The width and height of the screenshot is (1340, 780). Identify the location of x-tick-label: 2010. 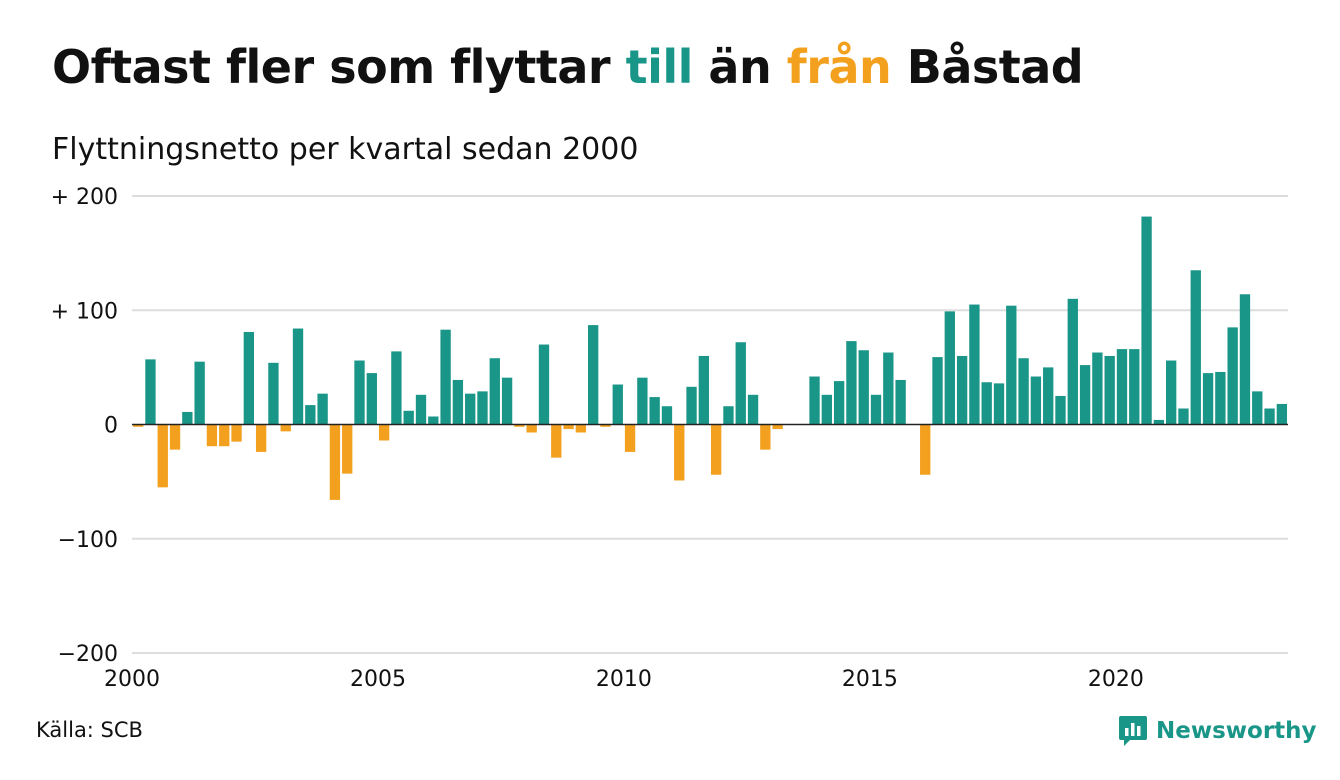
(624, 679).